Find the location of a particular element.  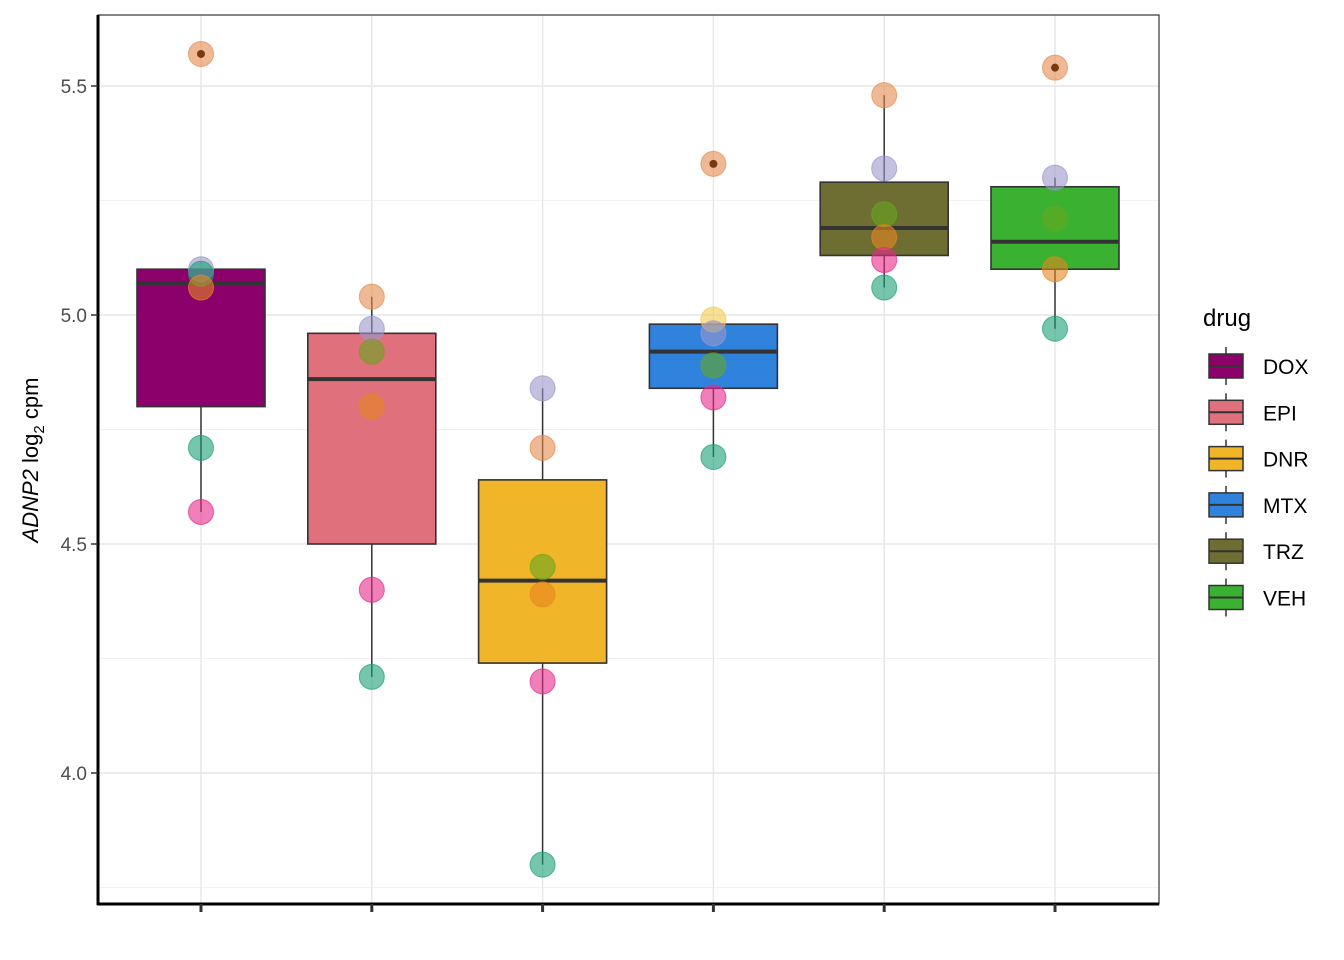

y-axis-title: ADNP2 log2 cpm is located at coordinates (33, 461).